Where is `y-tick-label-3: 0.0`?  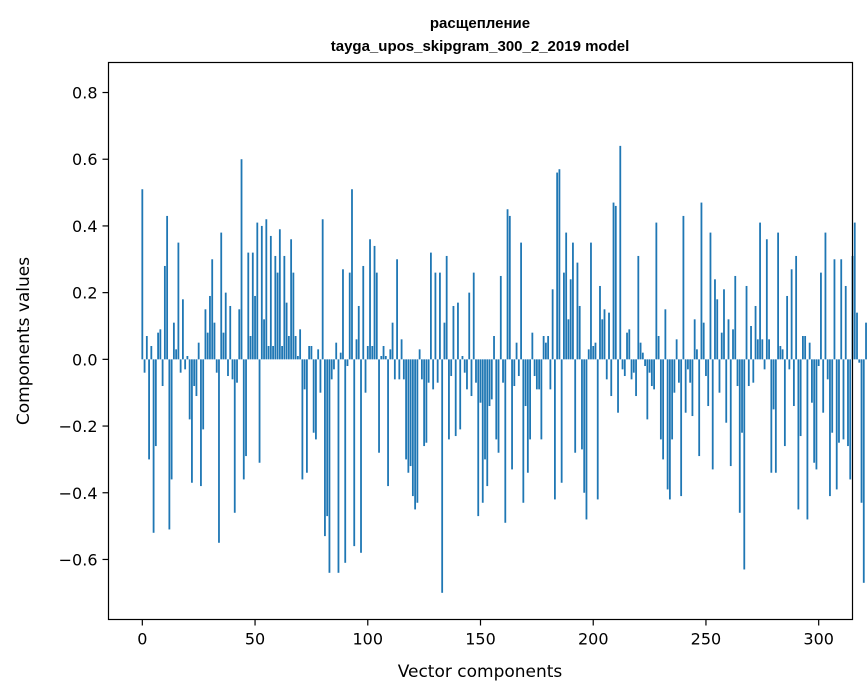 y-tick-label-3: 0.0 is located at coordinates (84, 359).